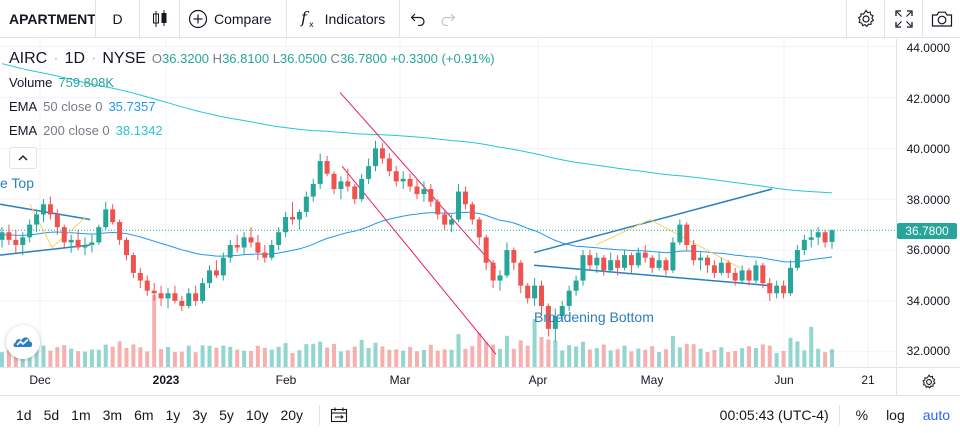 This screenshot has width=960, height=433. What do you see at coordinates (936, 414) in the screenshot?
I see `auto-scale-toggle: auto` at bounding box center [936, 414].